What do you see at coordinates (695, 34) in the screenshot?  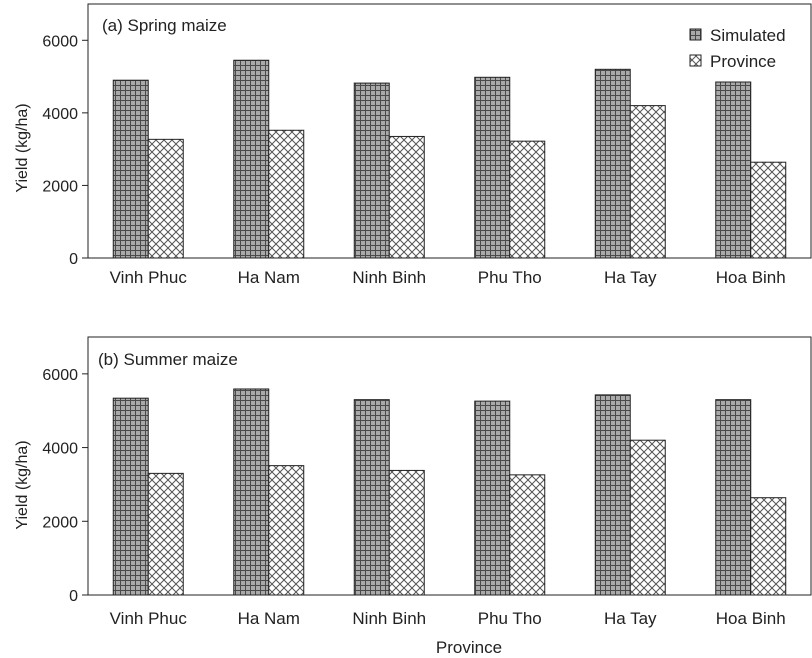 I see `legend-swatch-simulated` at bounding box center [695, 34].